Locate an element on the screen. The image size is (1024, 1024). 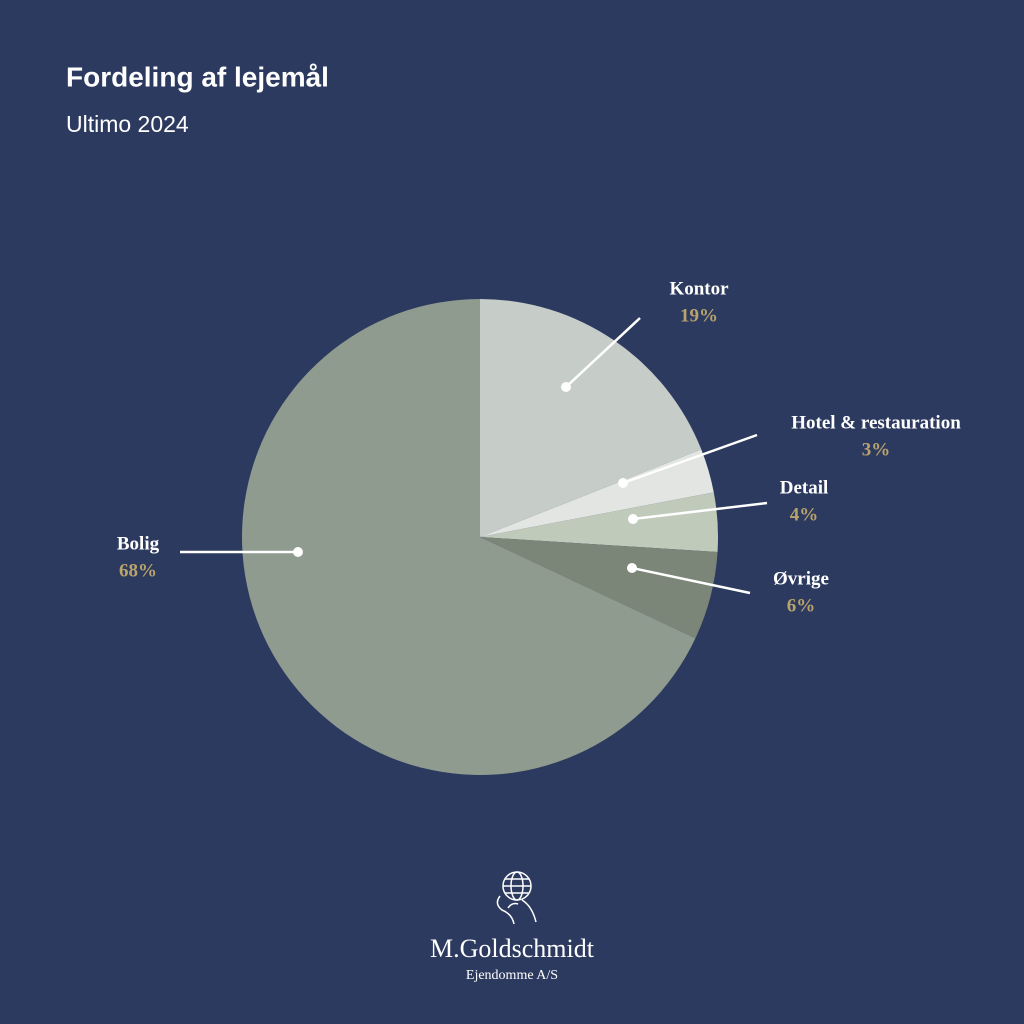
slice-label: Hotel & restauration is located at coordinates (876, 422).